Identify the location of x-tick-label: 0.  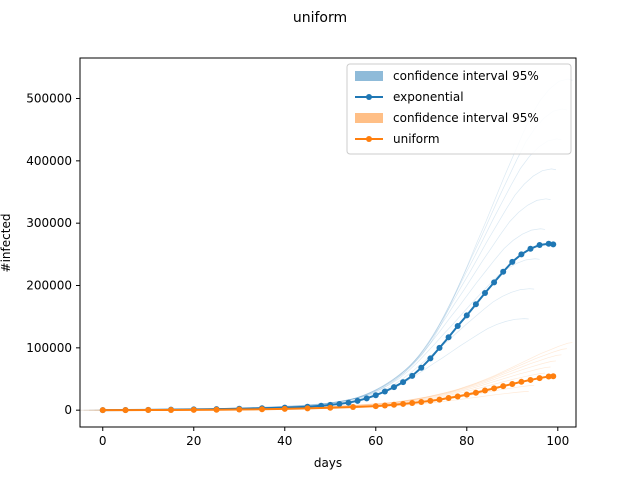
(103, 441).